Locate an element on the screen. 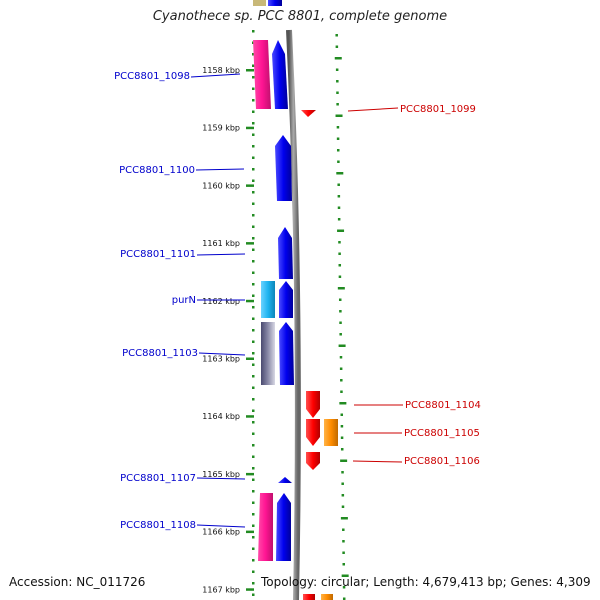 The image size is (600, 600). gene-1100-arrow is located at coordinates (283, 168).